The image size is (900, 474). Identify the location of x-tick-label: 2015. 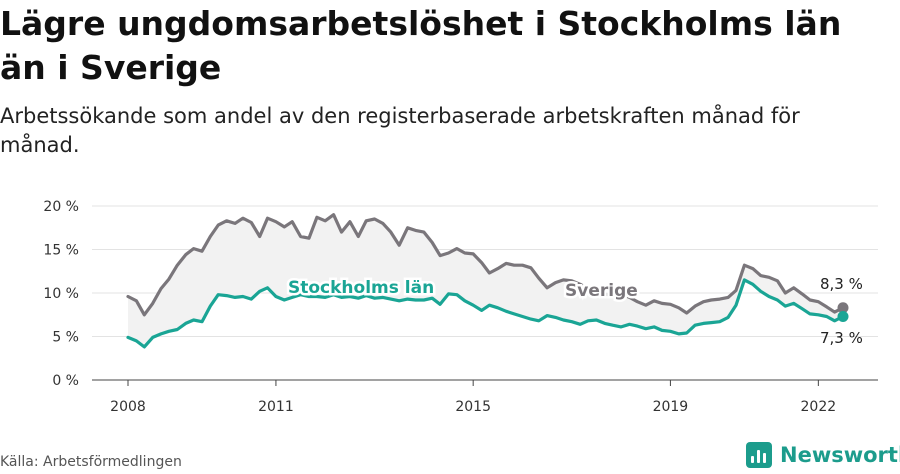
(473, 407).